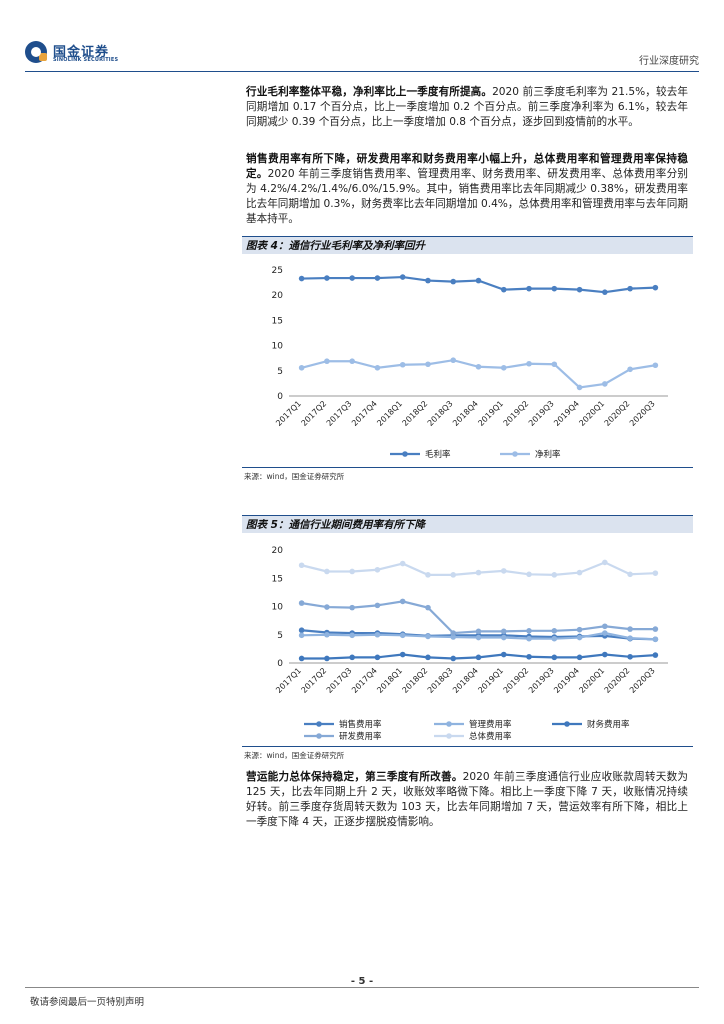  Describe the element at coordinates (280, 397) in the screenshot. I see `y-tick-label: 0` at that location.